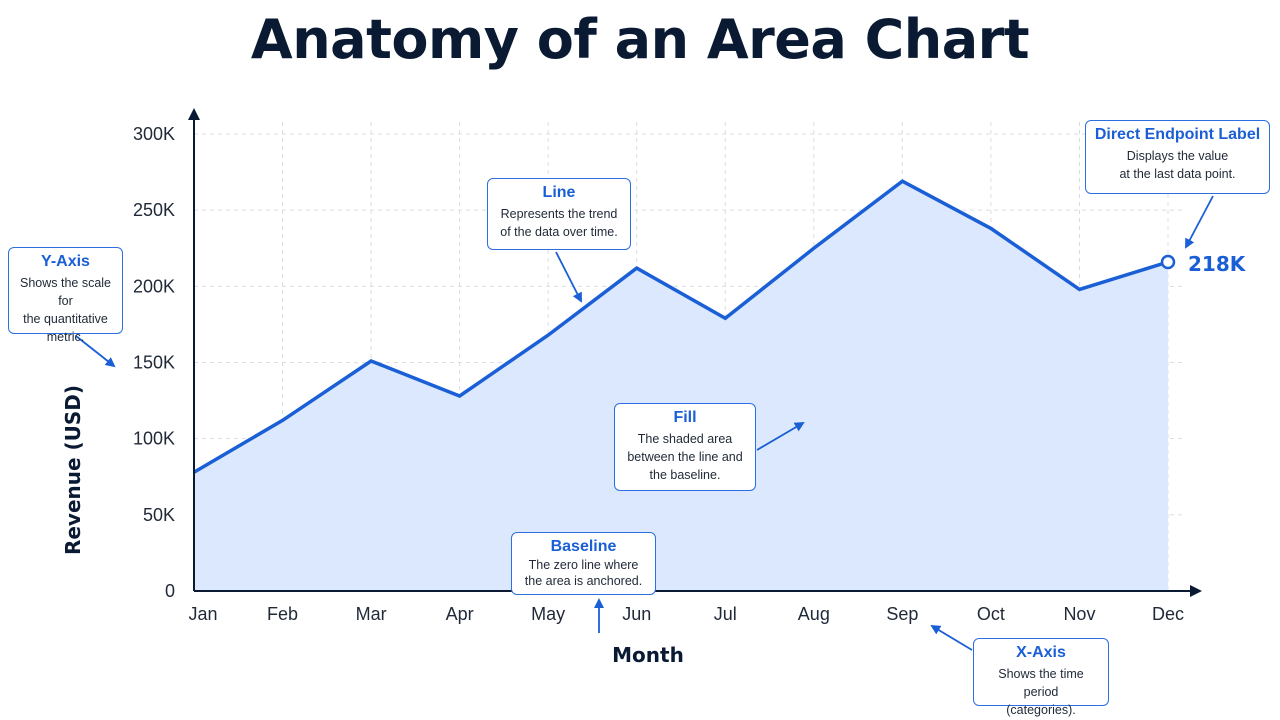  I want to click on x-axis-callout-arrow, so click(951, 637).